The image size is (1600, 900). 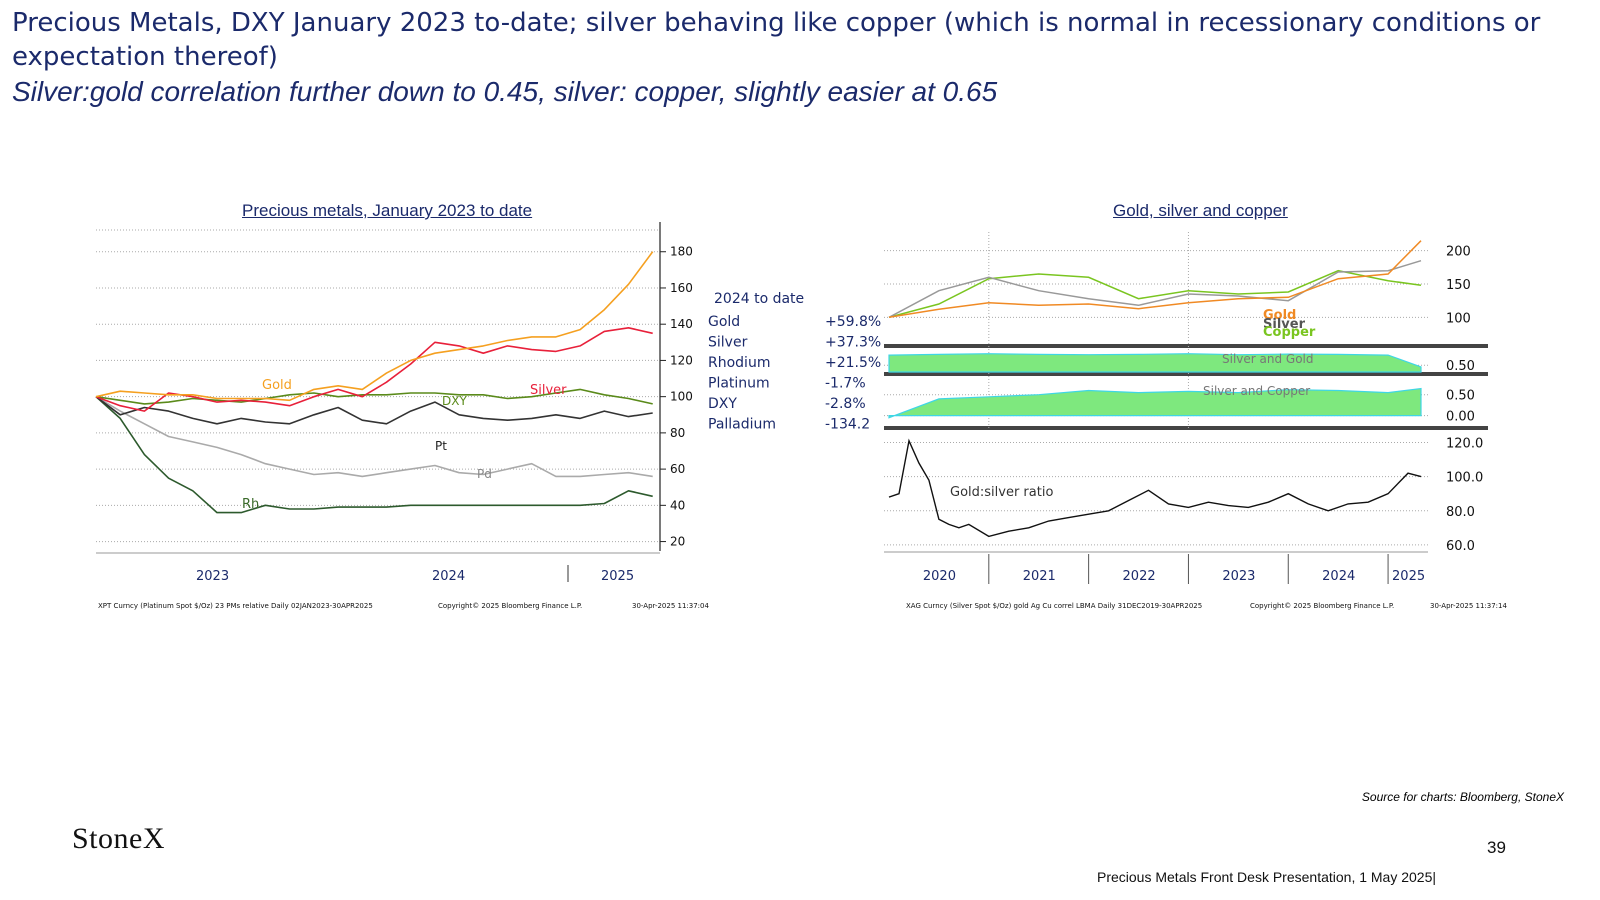 I want to click on legend-value: -2.8%, so click(x=845, y=404).